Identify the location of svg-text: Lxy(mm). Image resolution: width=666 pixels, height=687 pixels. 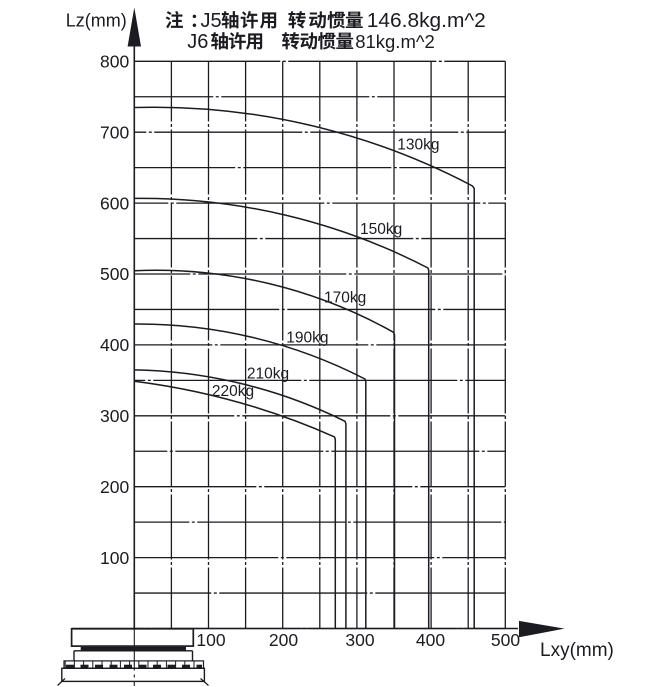
(577, 650).